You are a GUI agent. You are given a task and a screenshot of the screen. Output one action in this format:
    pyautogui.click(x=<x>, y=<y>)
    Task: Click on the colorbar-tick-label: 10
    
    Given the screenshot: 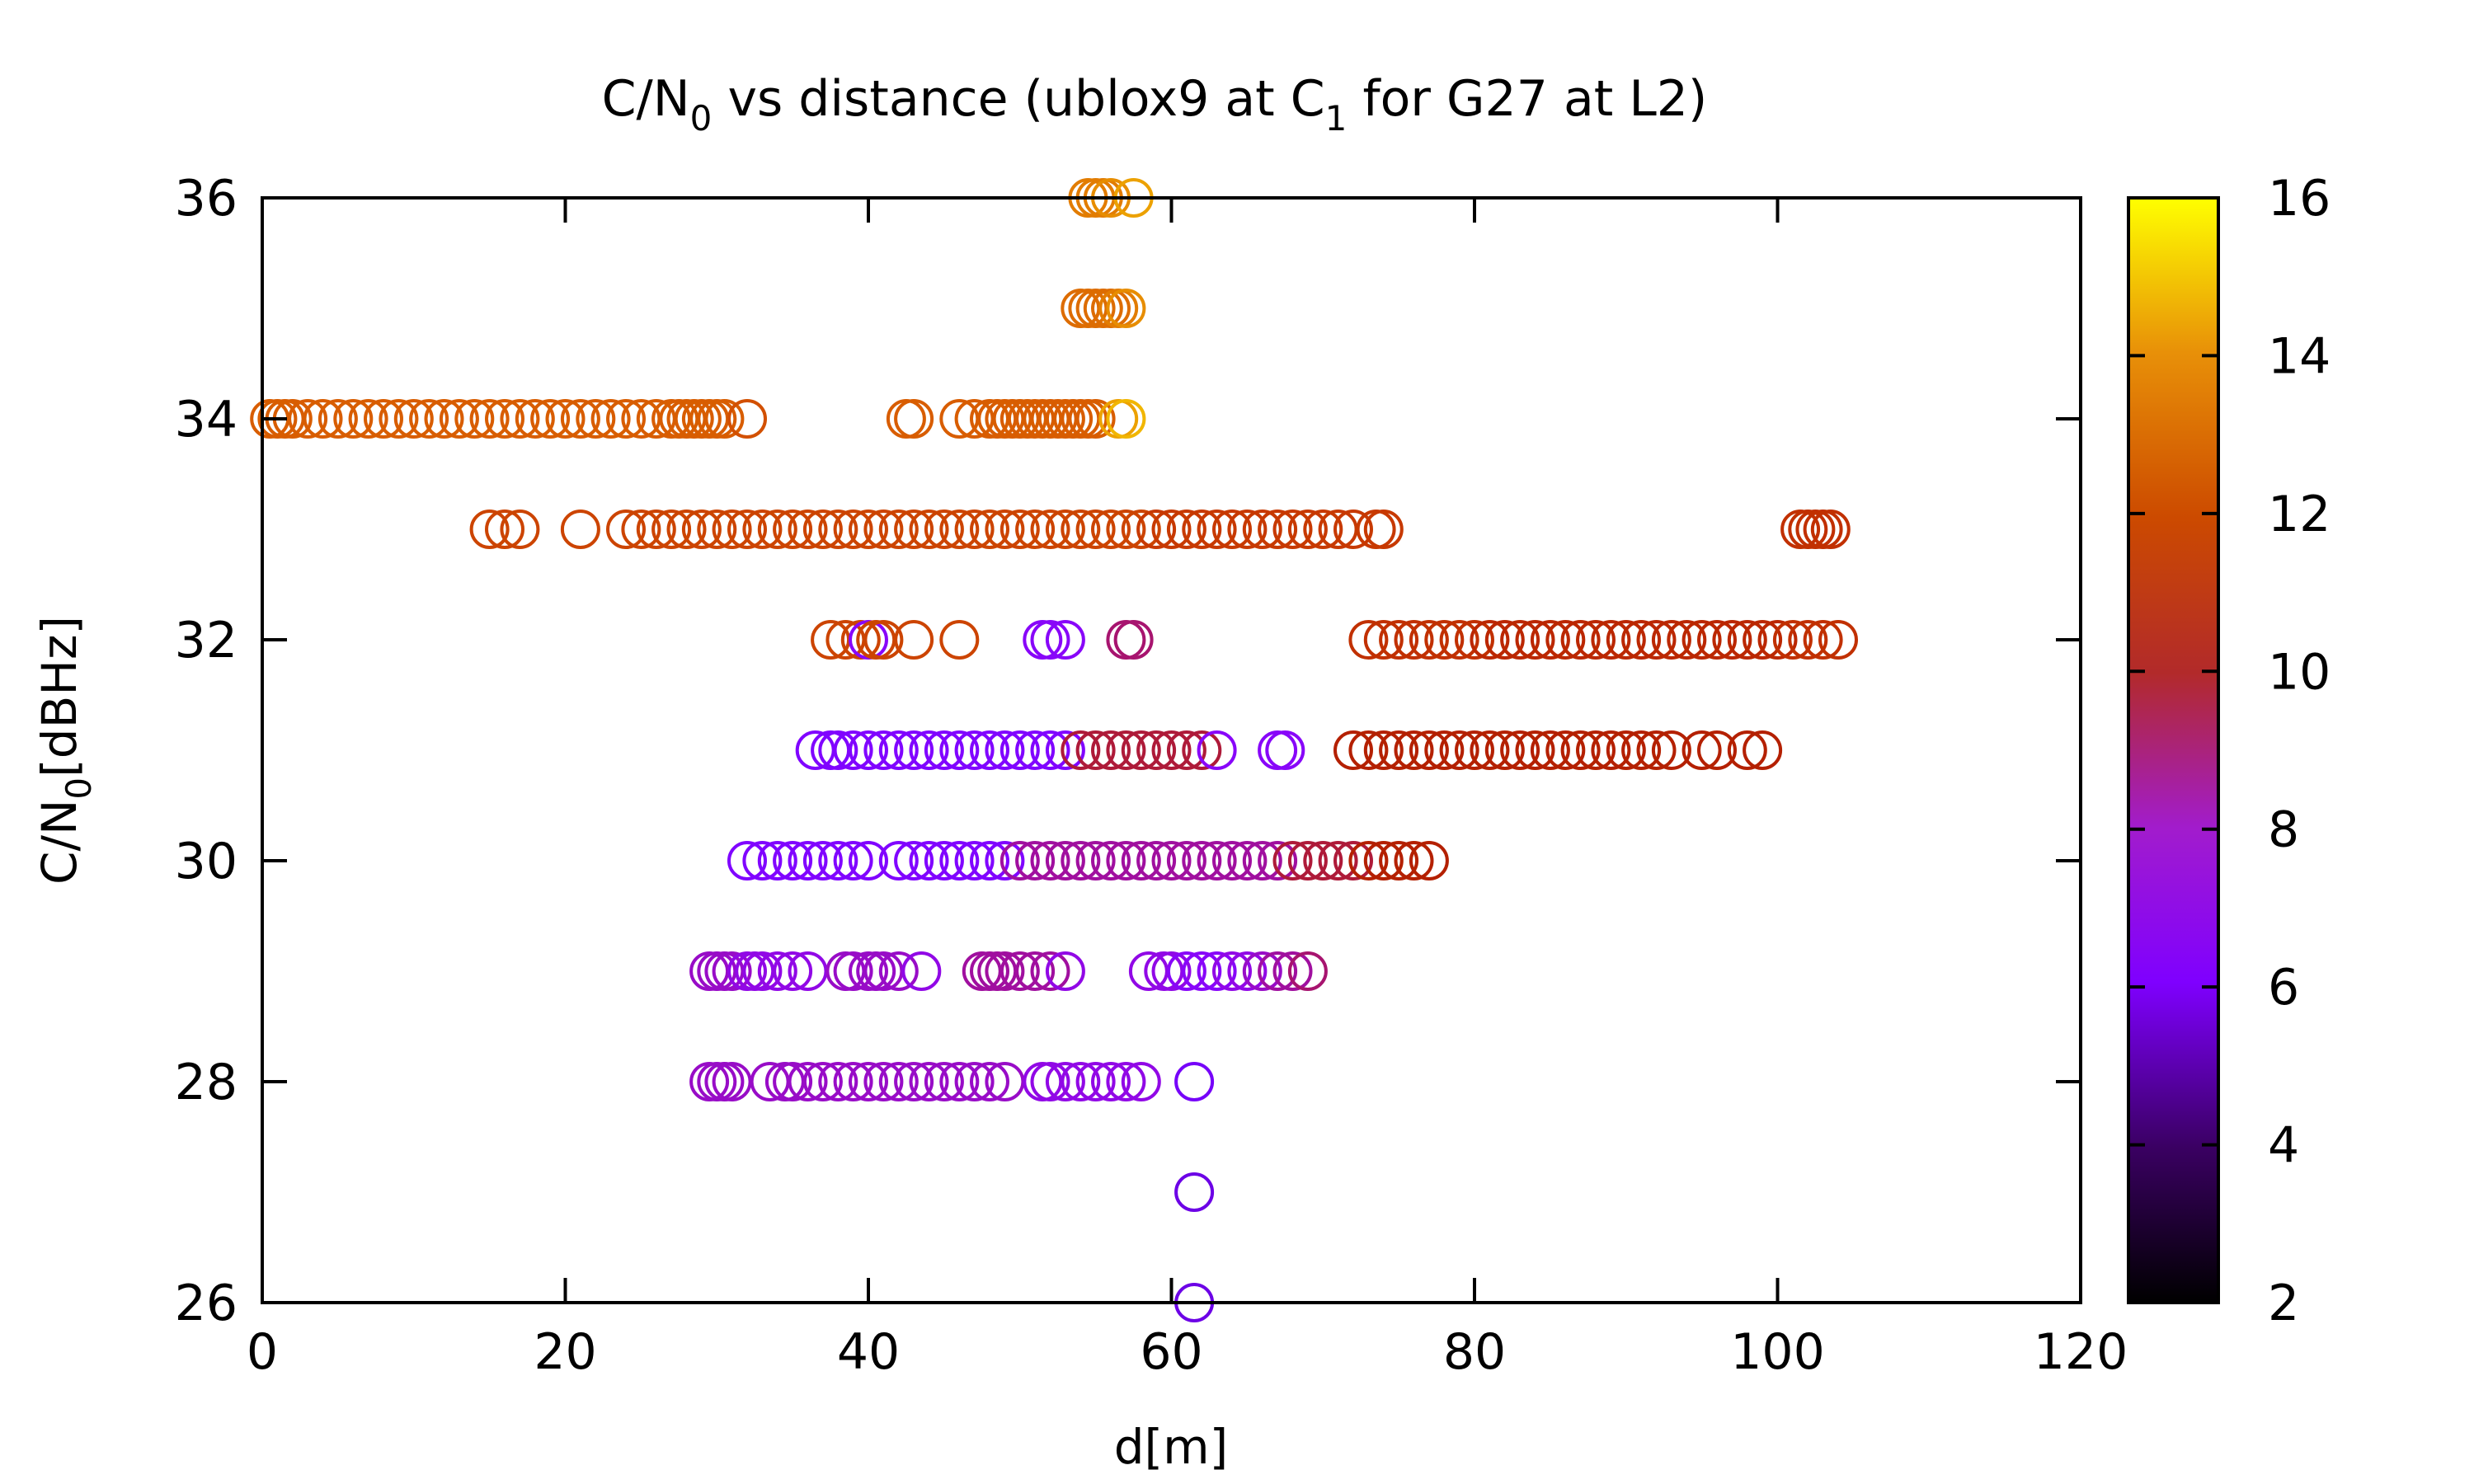 What is the action you would take?
    pyautogui.click(x=2299, y=672)
    